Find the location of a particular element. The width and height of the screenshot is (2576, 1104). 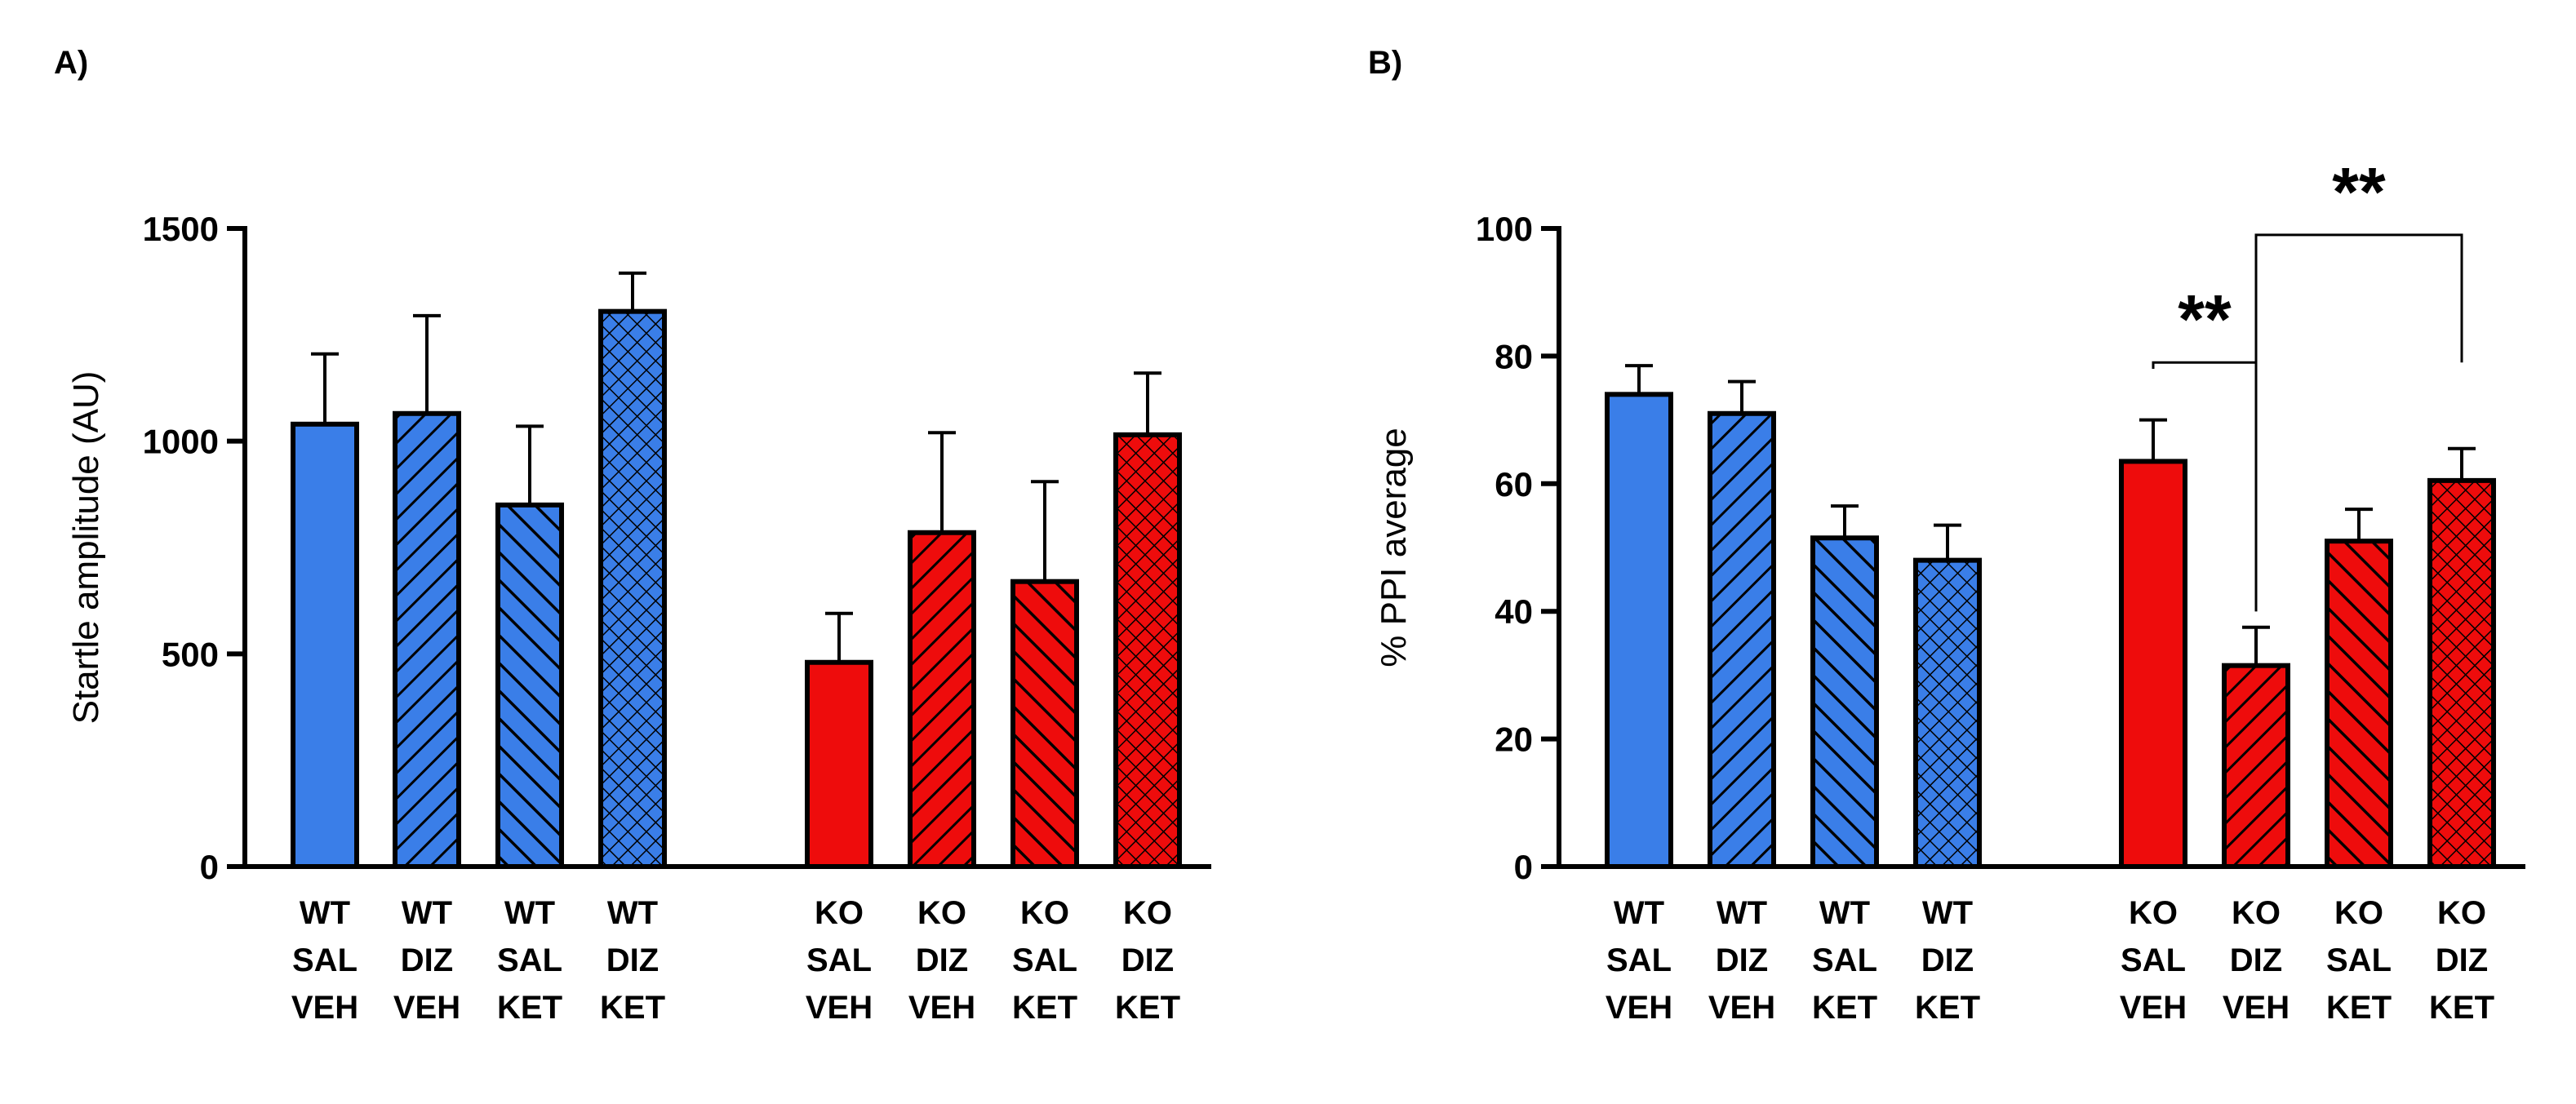

panel-label-b: B) is located at coordinates (1385, 63).